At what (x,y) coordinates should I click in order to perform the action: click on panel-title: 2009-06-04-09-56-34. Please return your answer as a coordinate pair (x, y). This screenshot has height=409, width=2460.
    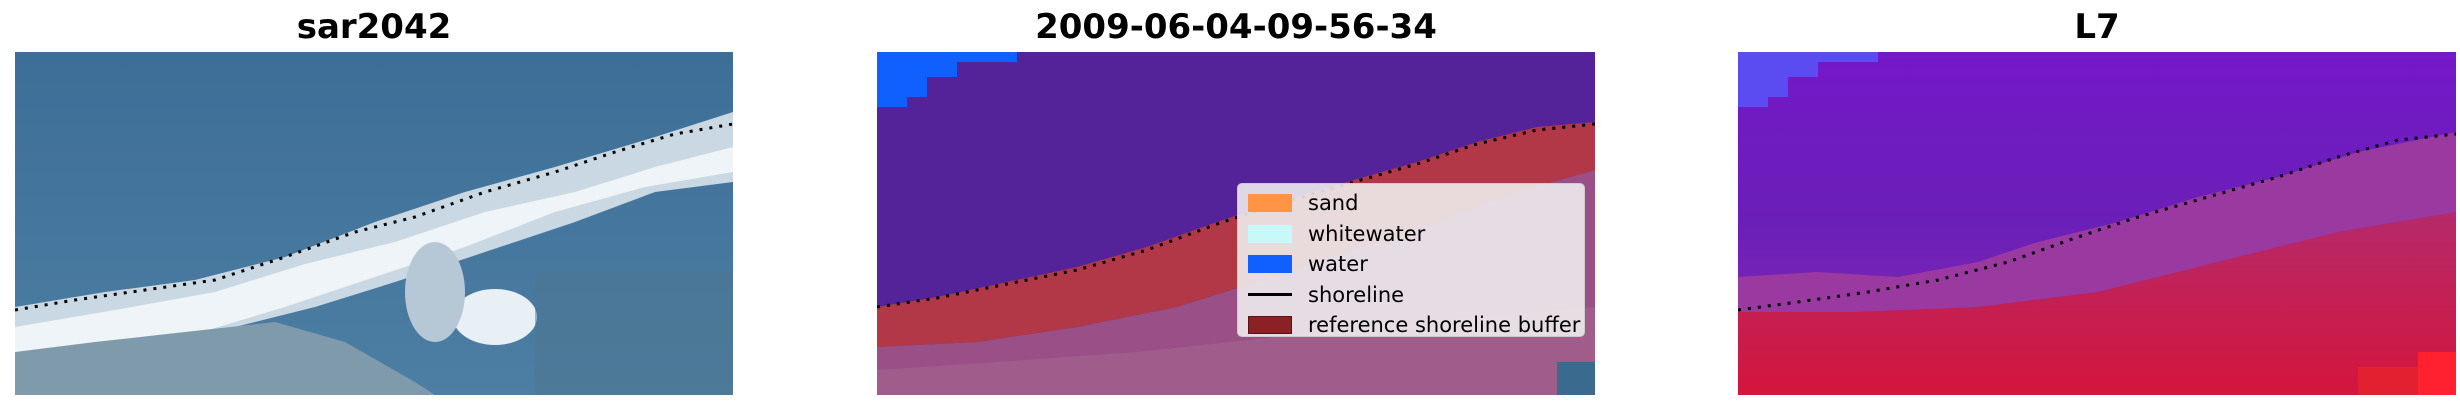
    Looking at the image, I should click on (1236, 27).